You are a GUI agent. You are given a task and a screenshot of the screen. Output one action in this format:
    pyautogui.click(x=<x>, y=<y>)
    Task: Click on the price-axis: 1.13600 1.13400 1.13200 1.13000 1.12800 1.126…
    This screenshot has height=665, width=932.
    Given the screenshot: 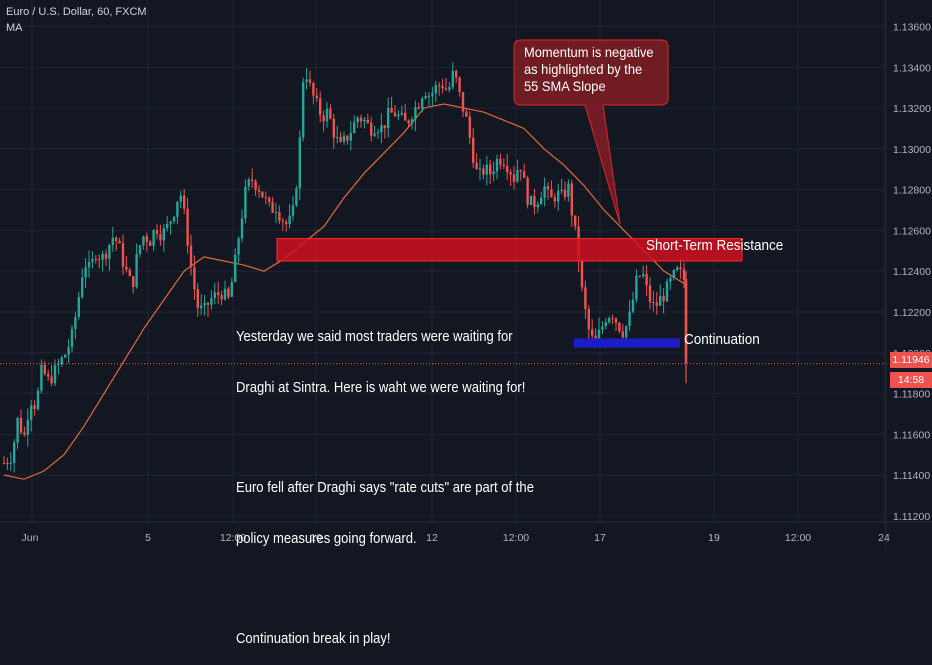 What is the action you would take?
    pyautogui.click(x=908, y=275)
    